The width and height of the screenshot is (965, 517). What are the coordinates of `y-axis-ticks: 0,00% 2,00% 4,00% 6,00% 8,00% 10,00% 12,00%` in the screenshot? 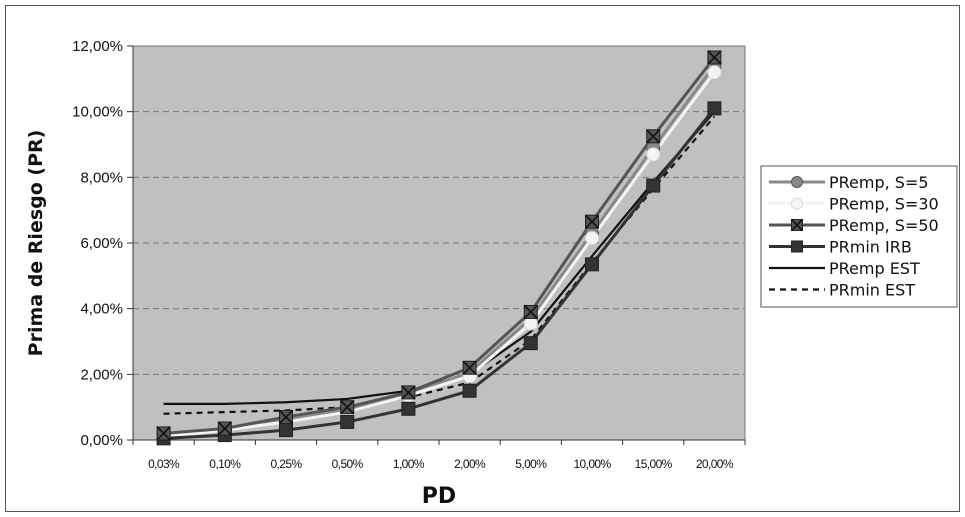 It's located at (102, 243).